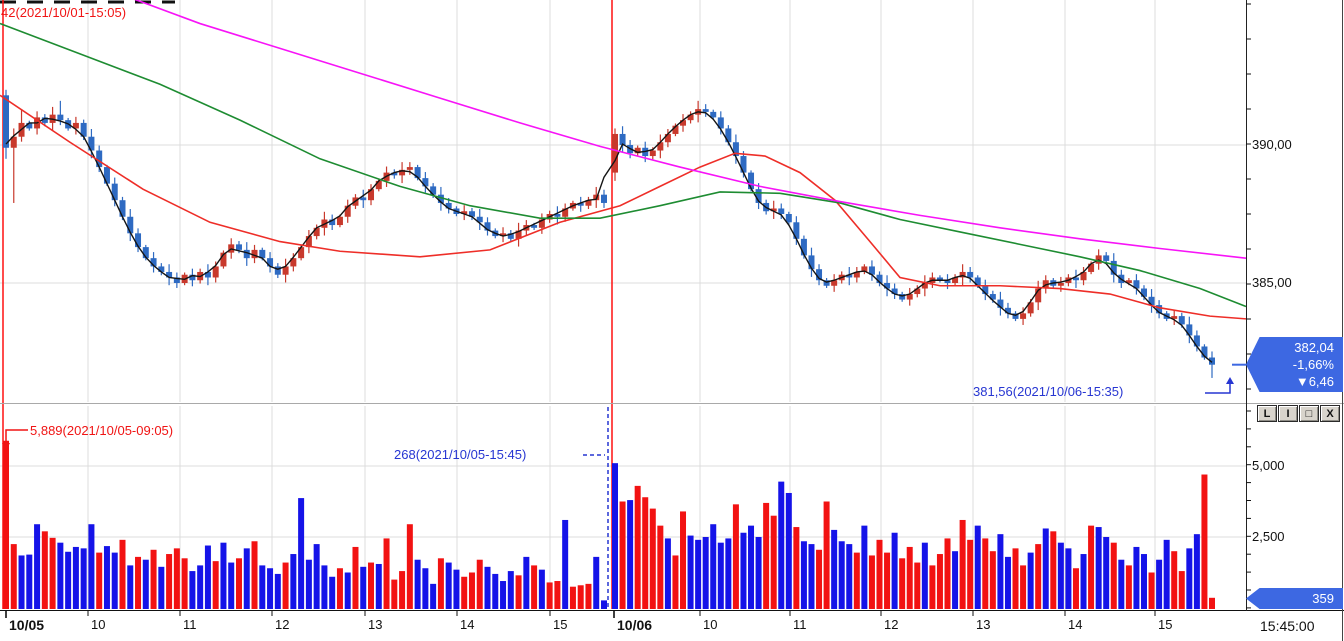 The height and width of the screenshot is (641, 1344). What do you see at coordinates (710, 624) in the screenshot?
I see `x-label-10b: 10` at bounding box center [710, 624].